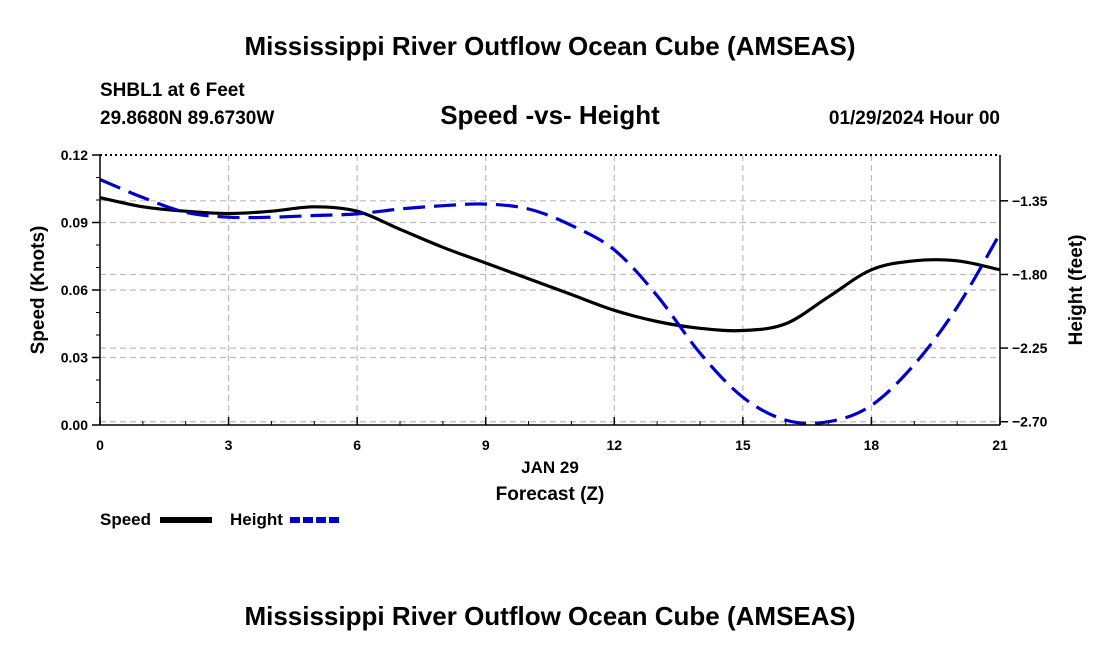 Image resolution: width=1100 pixels, height=650 pixels. Describe the element at coordinates (872, 445) in the screenshot. I see `x-tick-label: 18` at that location.